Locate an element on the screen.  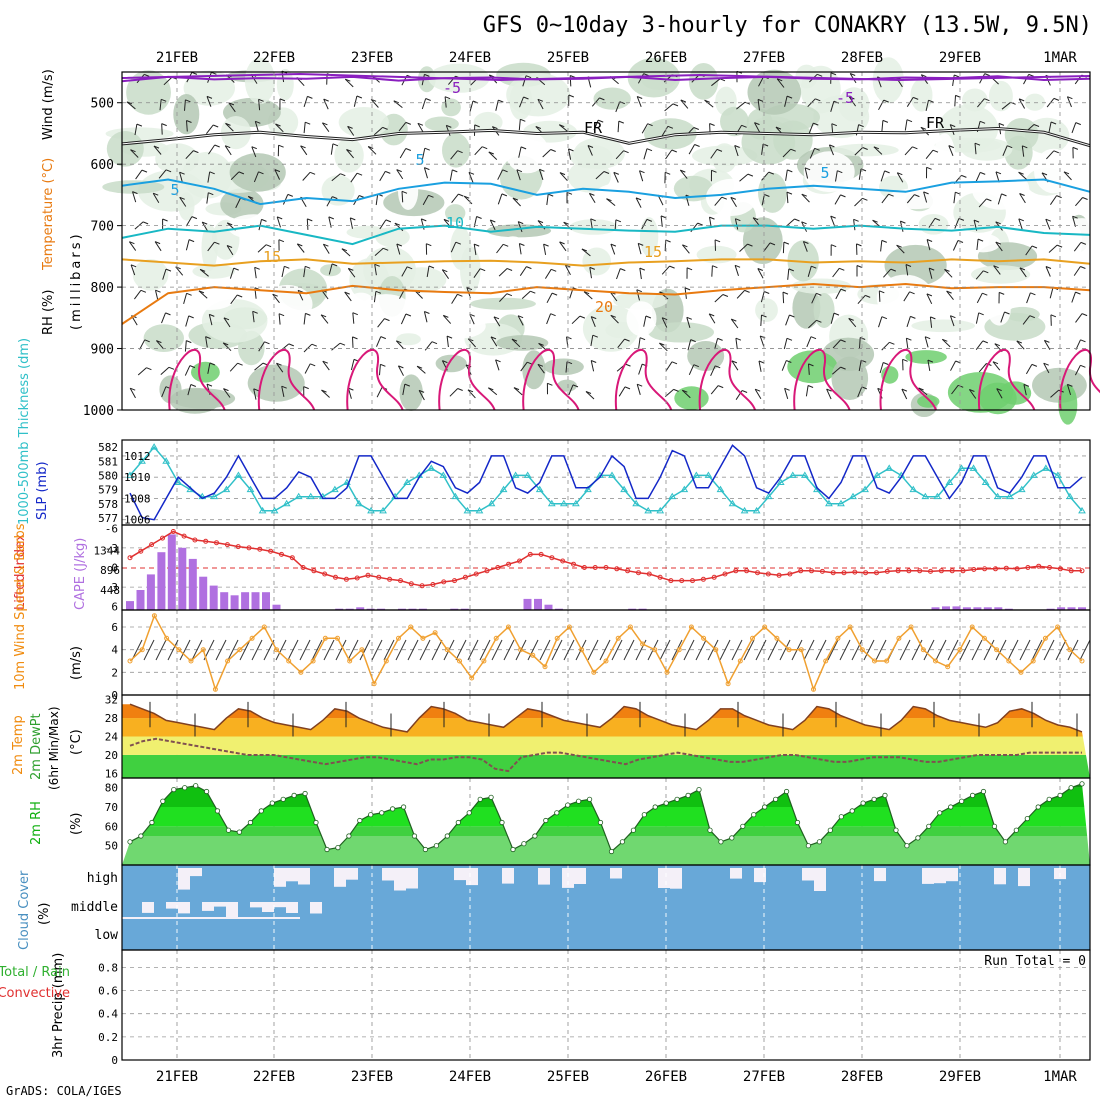
cloud-level-label: middle is located at coordinates (94, 907).